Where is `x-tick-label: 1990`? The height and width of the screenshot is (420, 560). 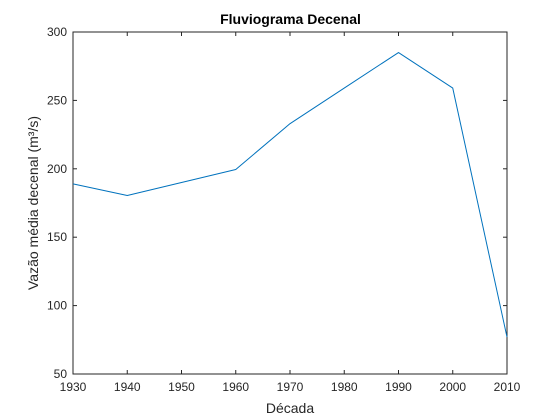
x-tick-label: 1990 is located at coordinates (398, 387).